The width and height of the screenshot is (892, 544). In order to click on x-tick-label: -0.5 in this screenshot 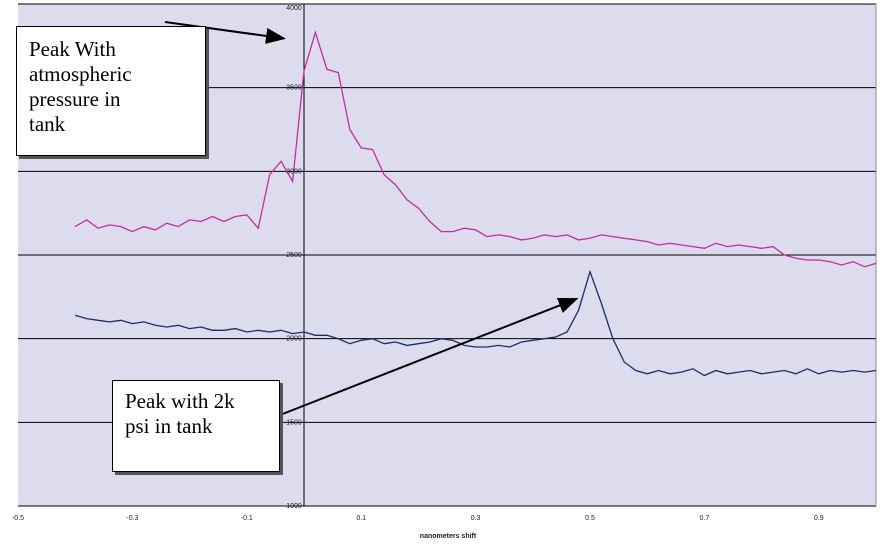, I will do `click(18, 518)`.